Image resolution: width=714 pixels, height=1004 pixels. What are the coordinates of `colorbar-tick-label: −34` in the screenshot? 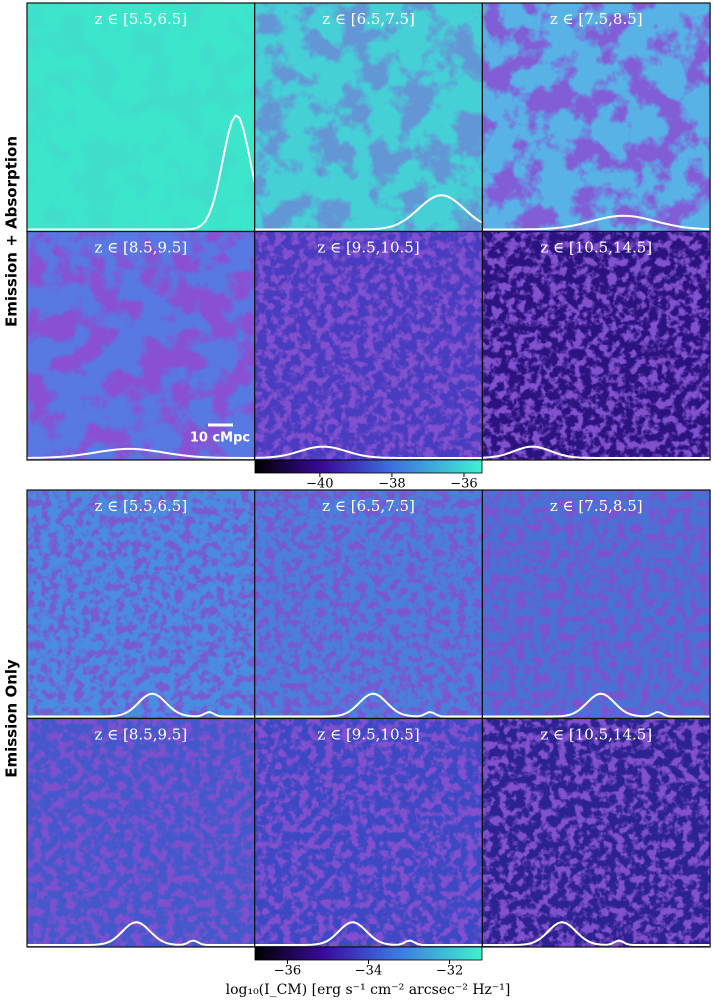 It's located at (368, 971).